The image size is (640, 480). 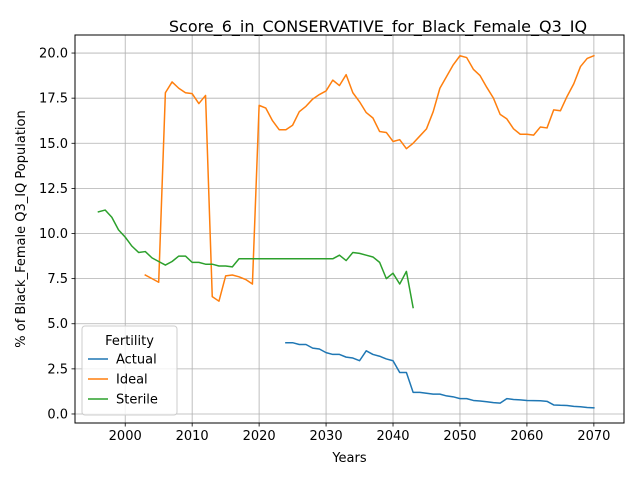 What do you see at coordinates (53, 189) in the screenshot?
I see `y-tick-label: 12.5` at bounding box center [53, 189].